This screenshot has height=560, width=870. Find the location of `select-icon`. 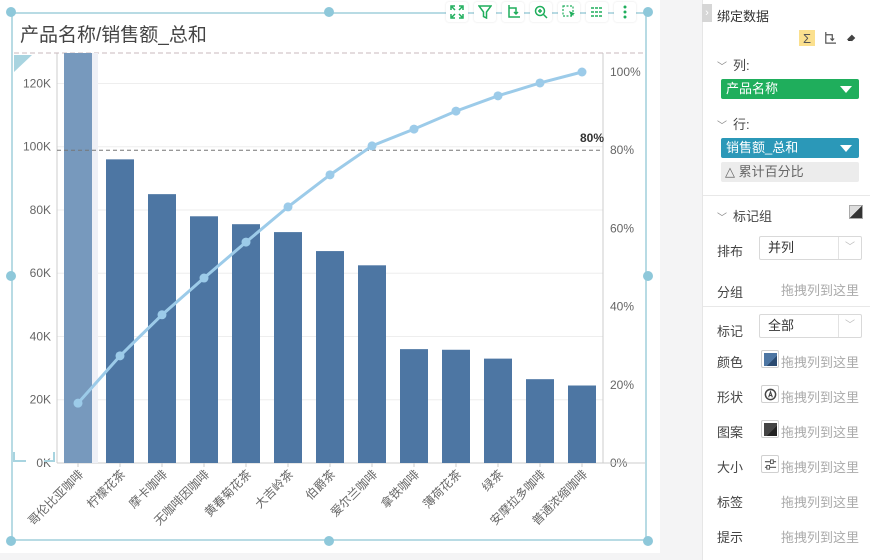

select-icon is located at coordinates (568, 11).